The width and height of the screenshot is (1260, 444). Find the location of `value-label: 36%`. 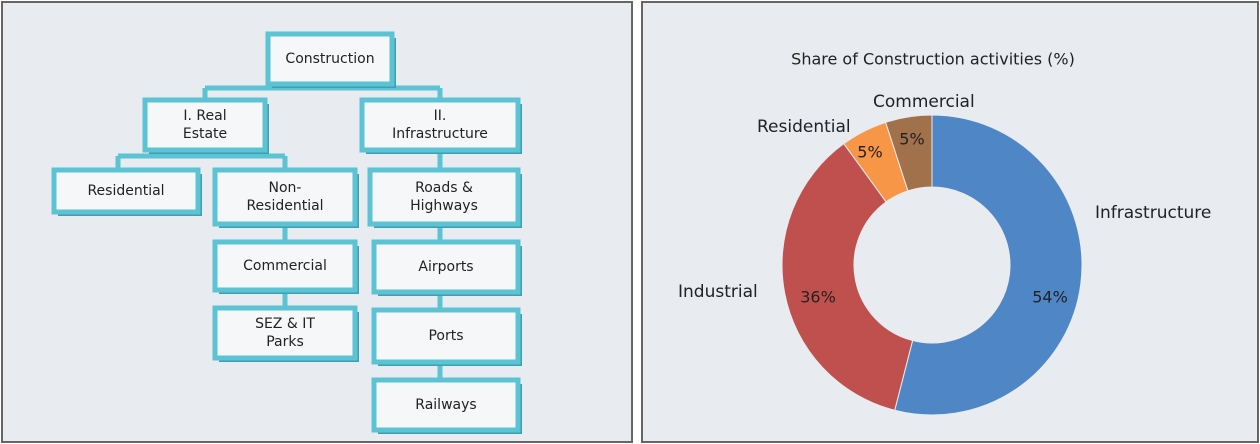

value-label: 36% is located at coordinates (818, 297).